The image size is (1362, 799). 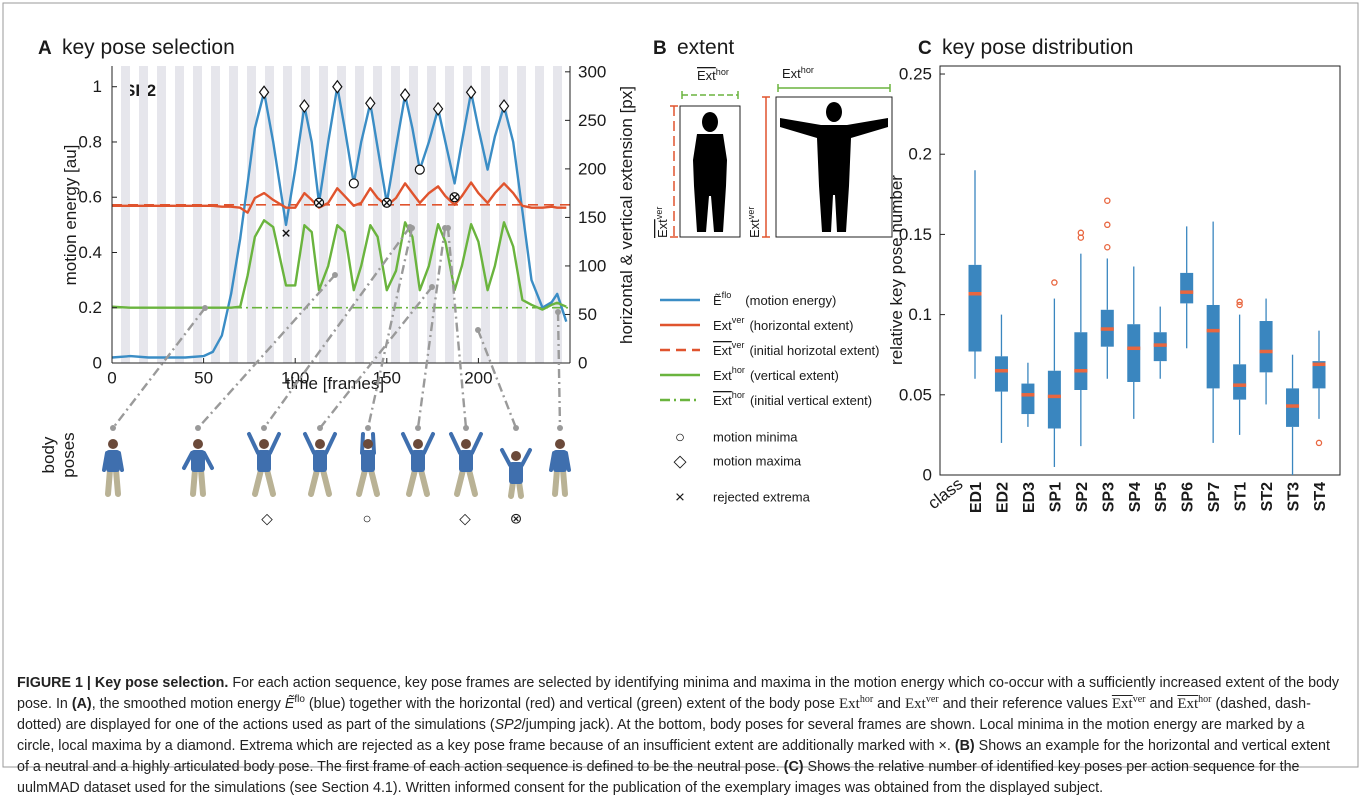 What do you see at coordinates (1214, 497) in the screenshot?
I see `x-tick-label: SP7` at bounding box center [1214, 497].